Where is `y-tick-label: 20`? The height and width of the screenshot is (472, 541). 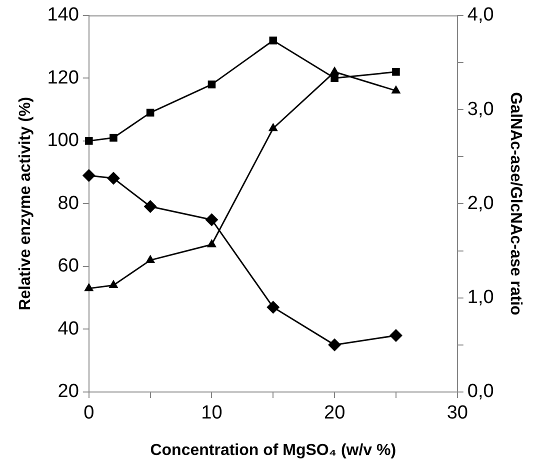
y-tick-label: 20 is located at coordinates (68, 391).